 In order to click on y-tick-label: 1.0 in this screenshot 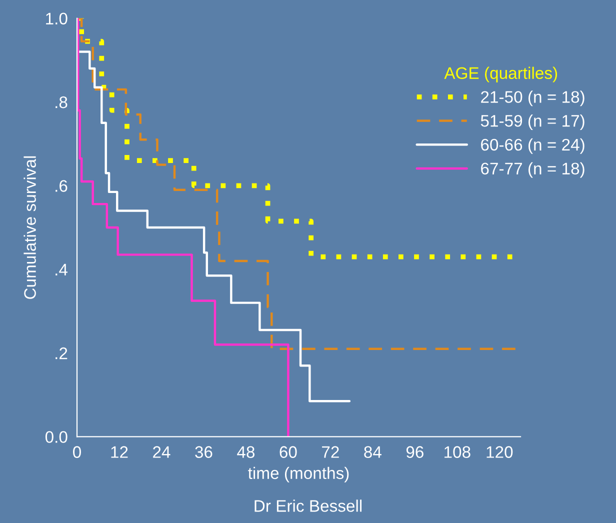, I will do `click(57, 18)`.